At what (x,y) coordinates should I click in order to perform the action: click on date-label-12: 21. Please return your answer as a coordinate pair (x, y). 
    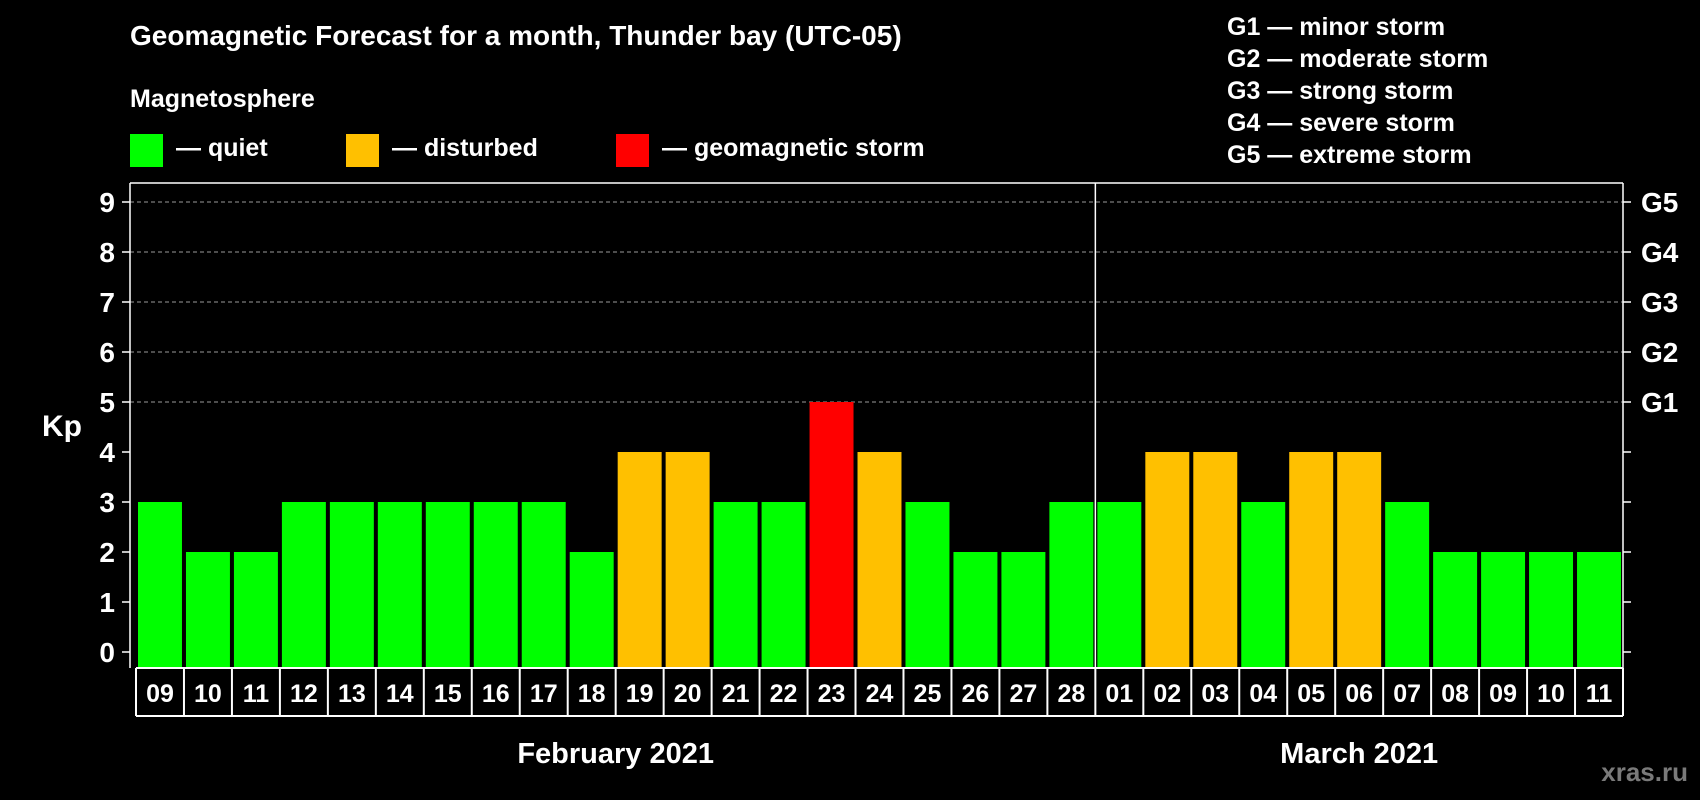
    Looking at the image, I should click on (736, 694).